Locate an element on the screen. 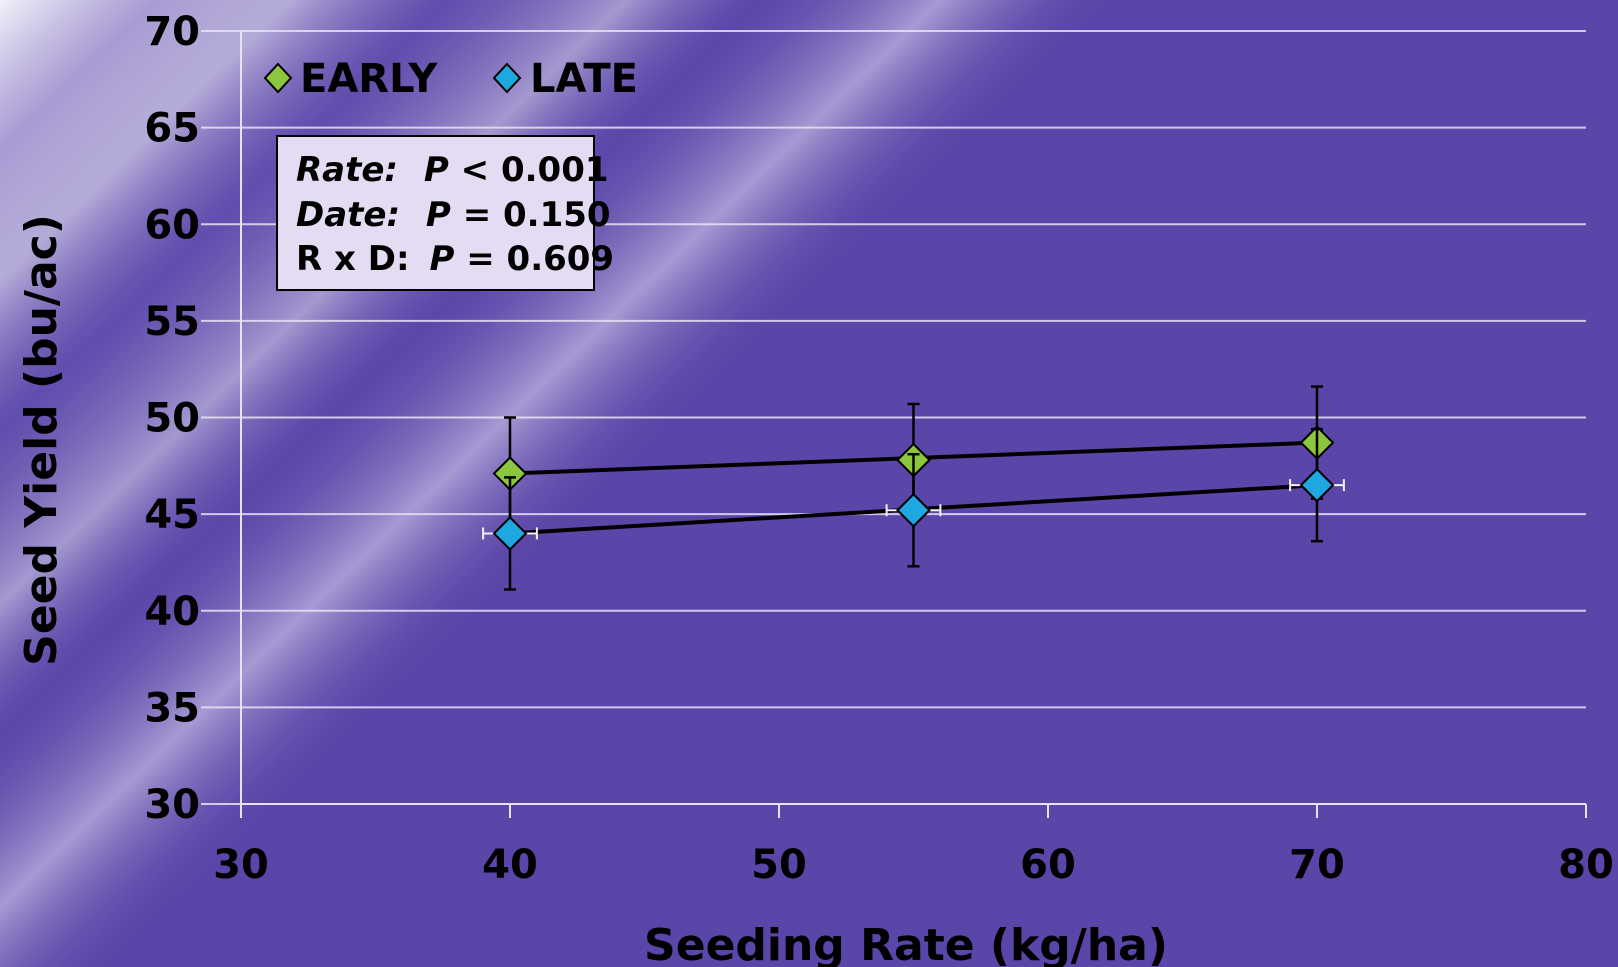  stats-rate-label: Rate: is located at coordinates (347, 170).